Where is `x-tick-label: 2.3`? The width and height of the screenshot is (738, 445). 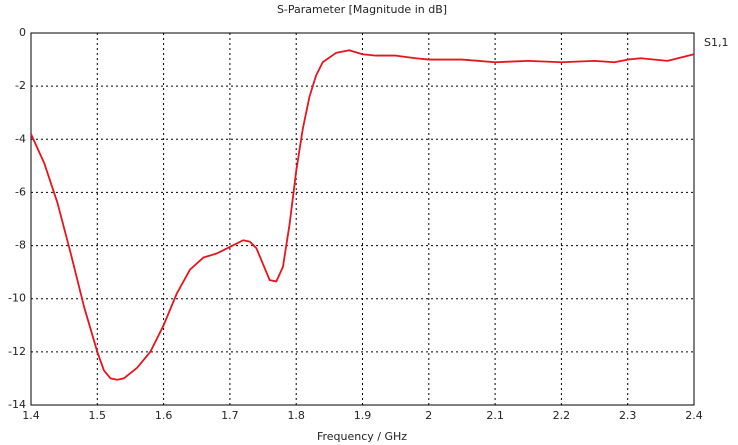 x-tick-label: 2.3 is located at coordinates (628, 415).